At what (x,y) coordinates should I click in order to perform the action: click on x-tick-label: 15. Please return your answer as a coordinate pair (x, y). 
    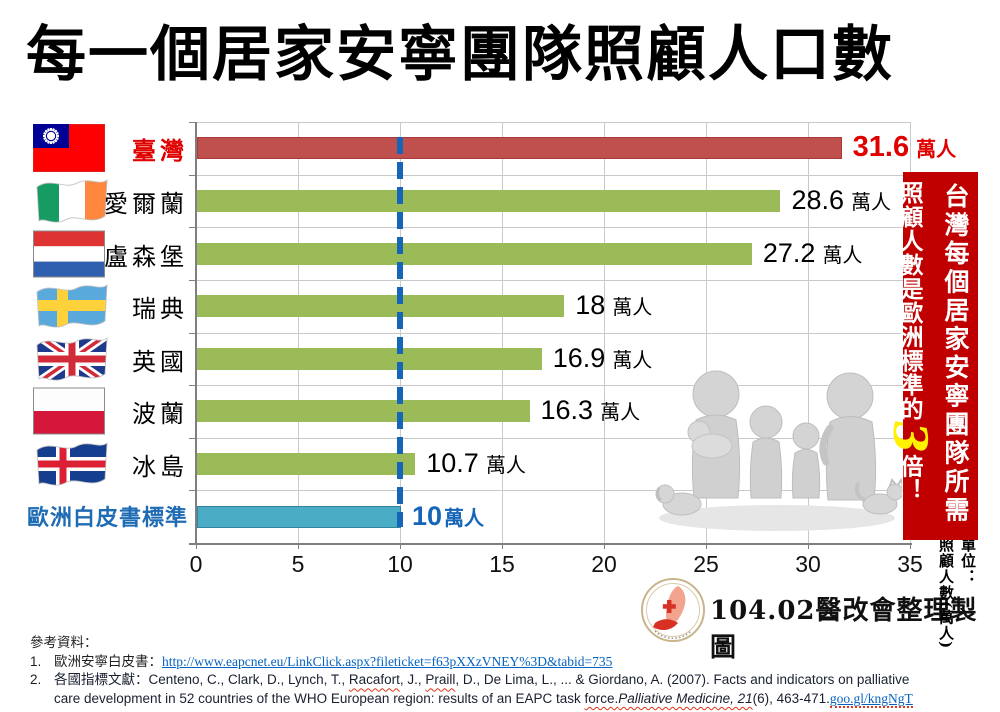
    Looking at the image, I should click on (502, 564).